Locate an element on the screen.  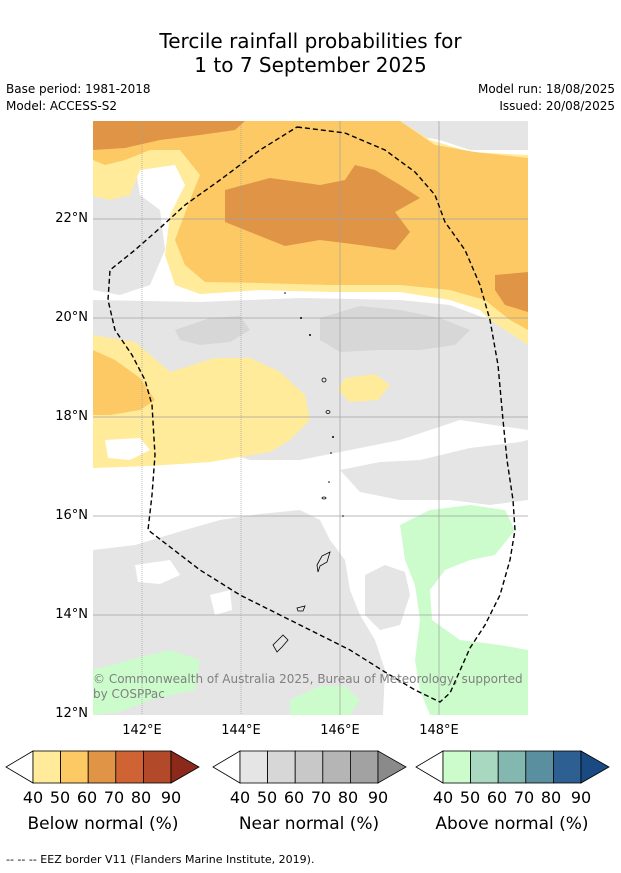
colorbar-above-arrow-right is located at coordinates (595, 767).